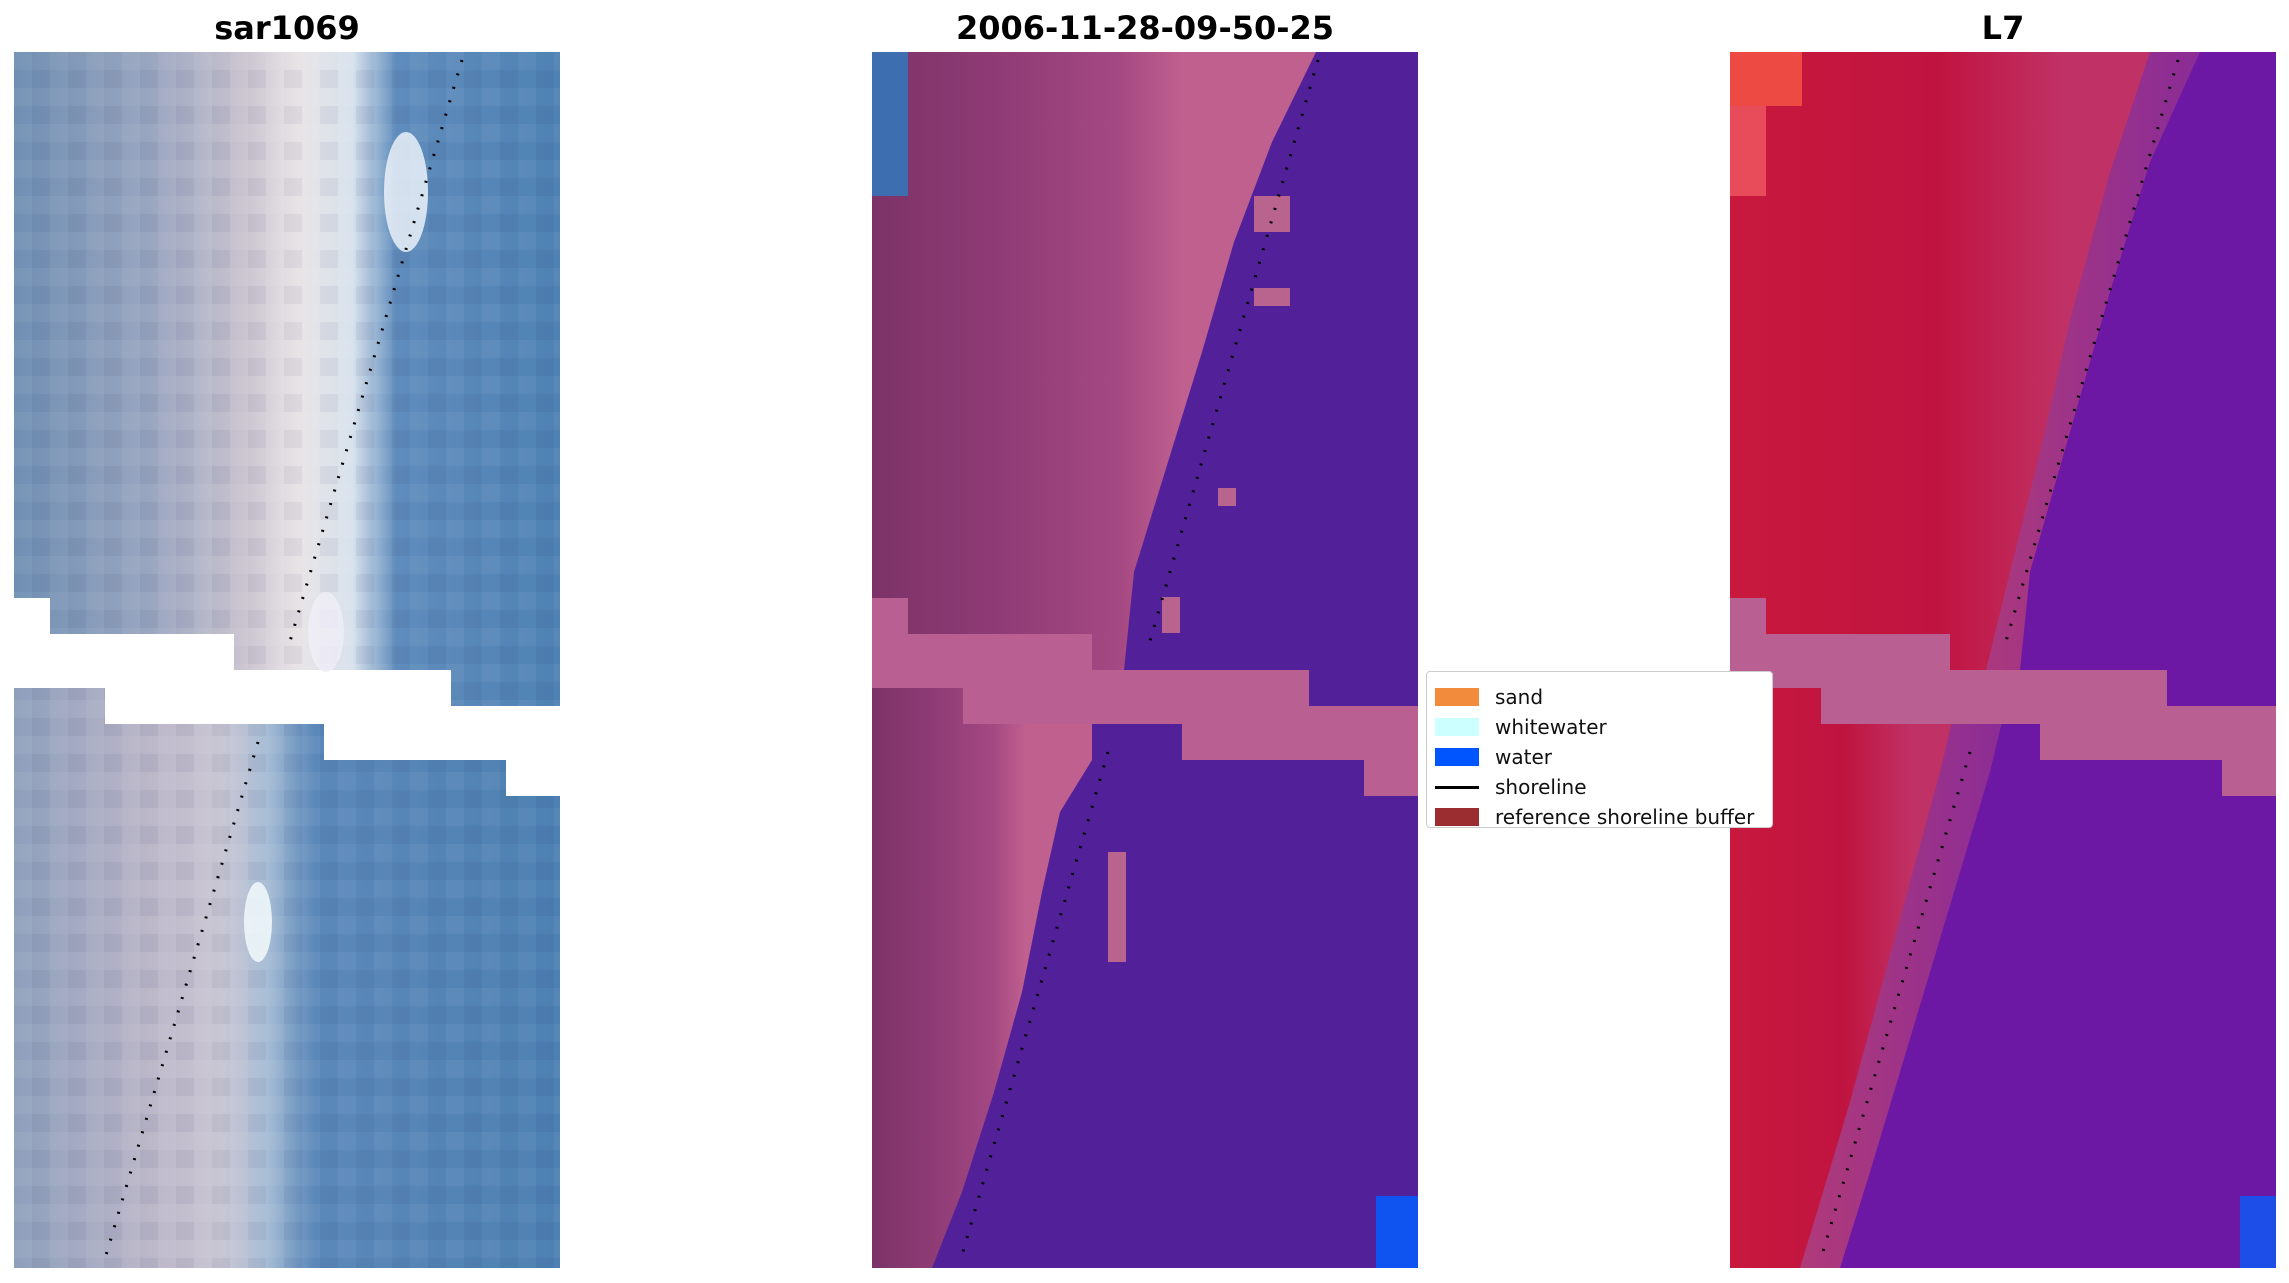 This screenshot has width=2289, height=1283. Describe the element at coordinates (1457, 727) in the screenshot. I see `whitewater-swatch` at that location.